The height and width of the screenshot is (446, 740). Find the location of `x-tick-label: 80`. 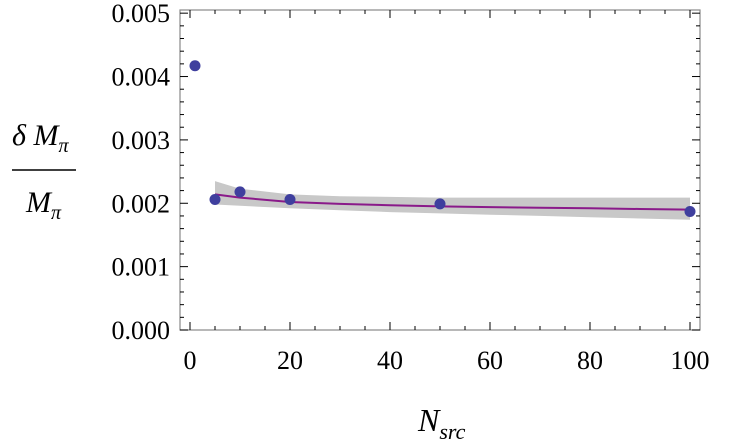

x-tick-label: 80 is located at coordinates (590, 360).